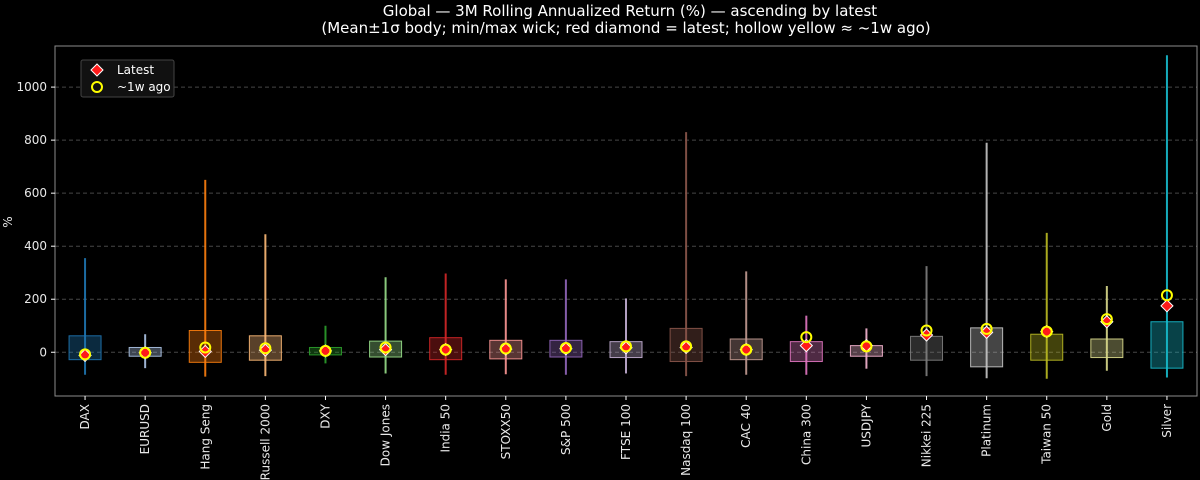 The image size is (1200, 480). What do you see at coordinates (35, 140) in the screenshot?
I see `y-tick-label: 800` at bounding box center [35, 140].